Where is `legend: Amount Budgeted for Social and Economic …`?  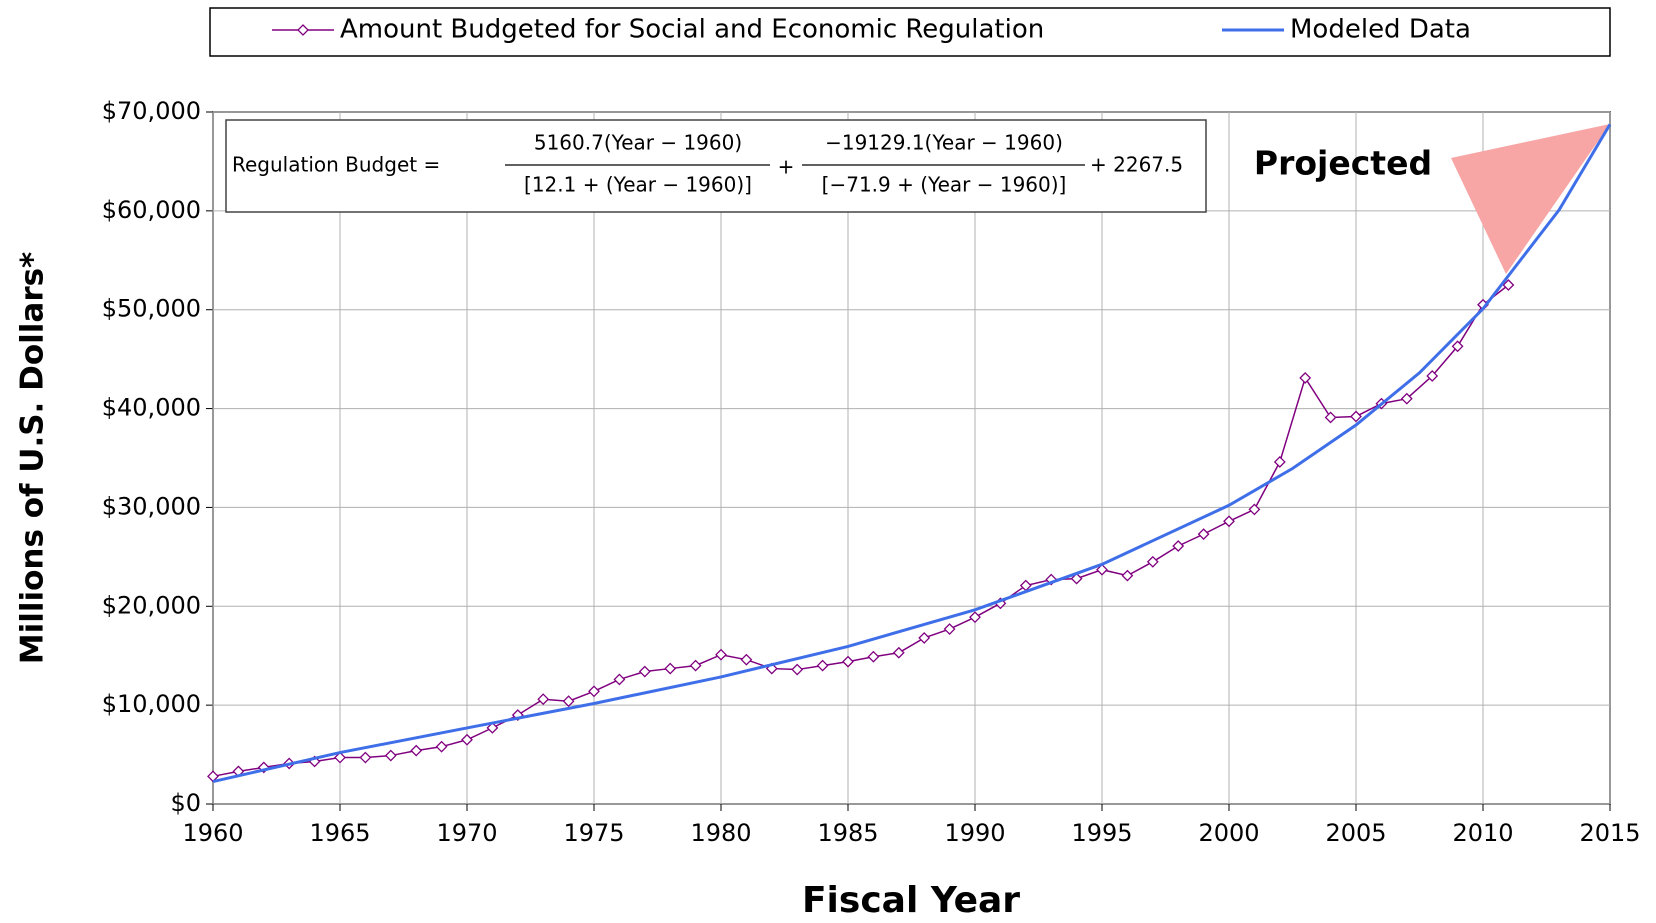 legend: Amount Budgeted for Social and Economic … is located at coordinates (871, 30).